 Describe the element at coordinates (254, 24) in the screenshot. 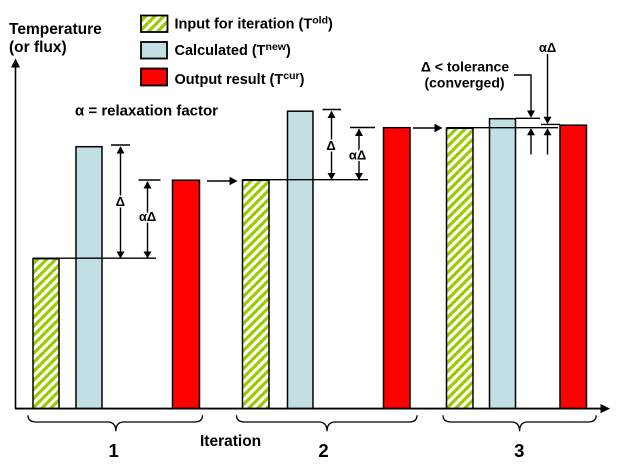

I see `svg-text: Input for iteration (Told)` at that location.